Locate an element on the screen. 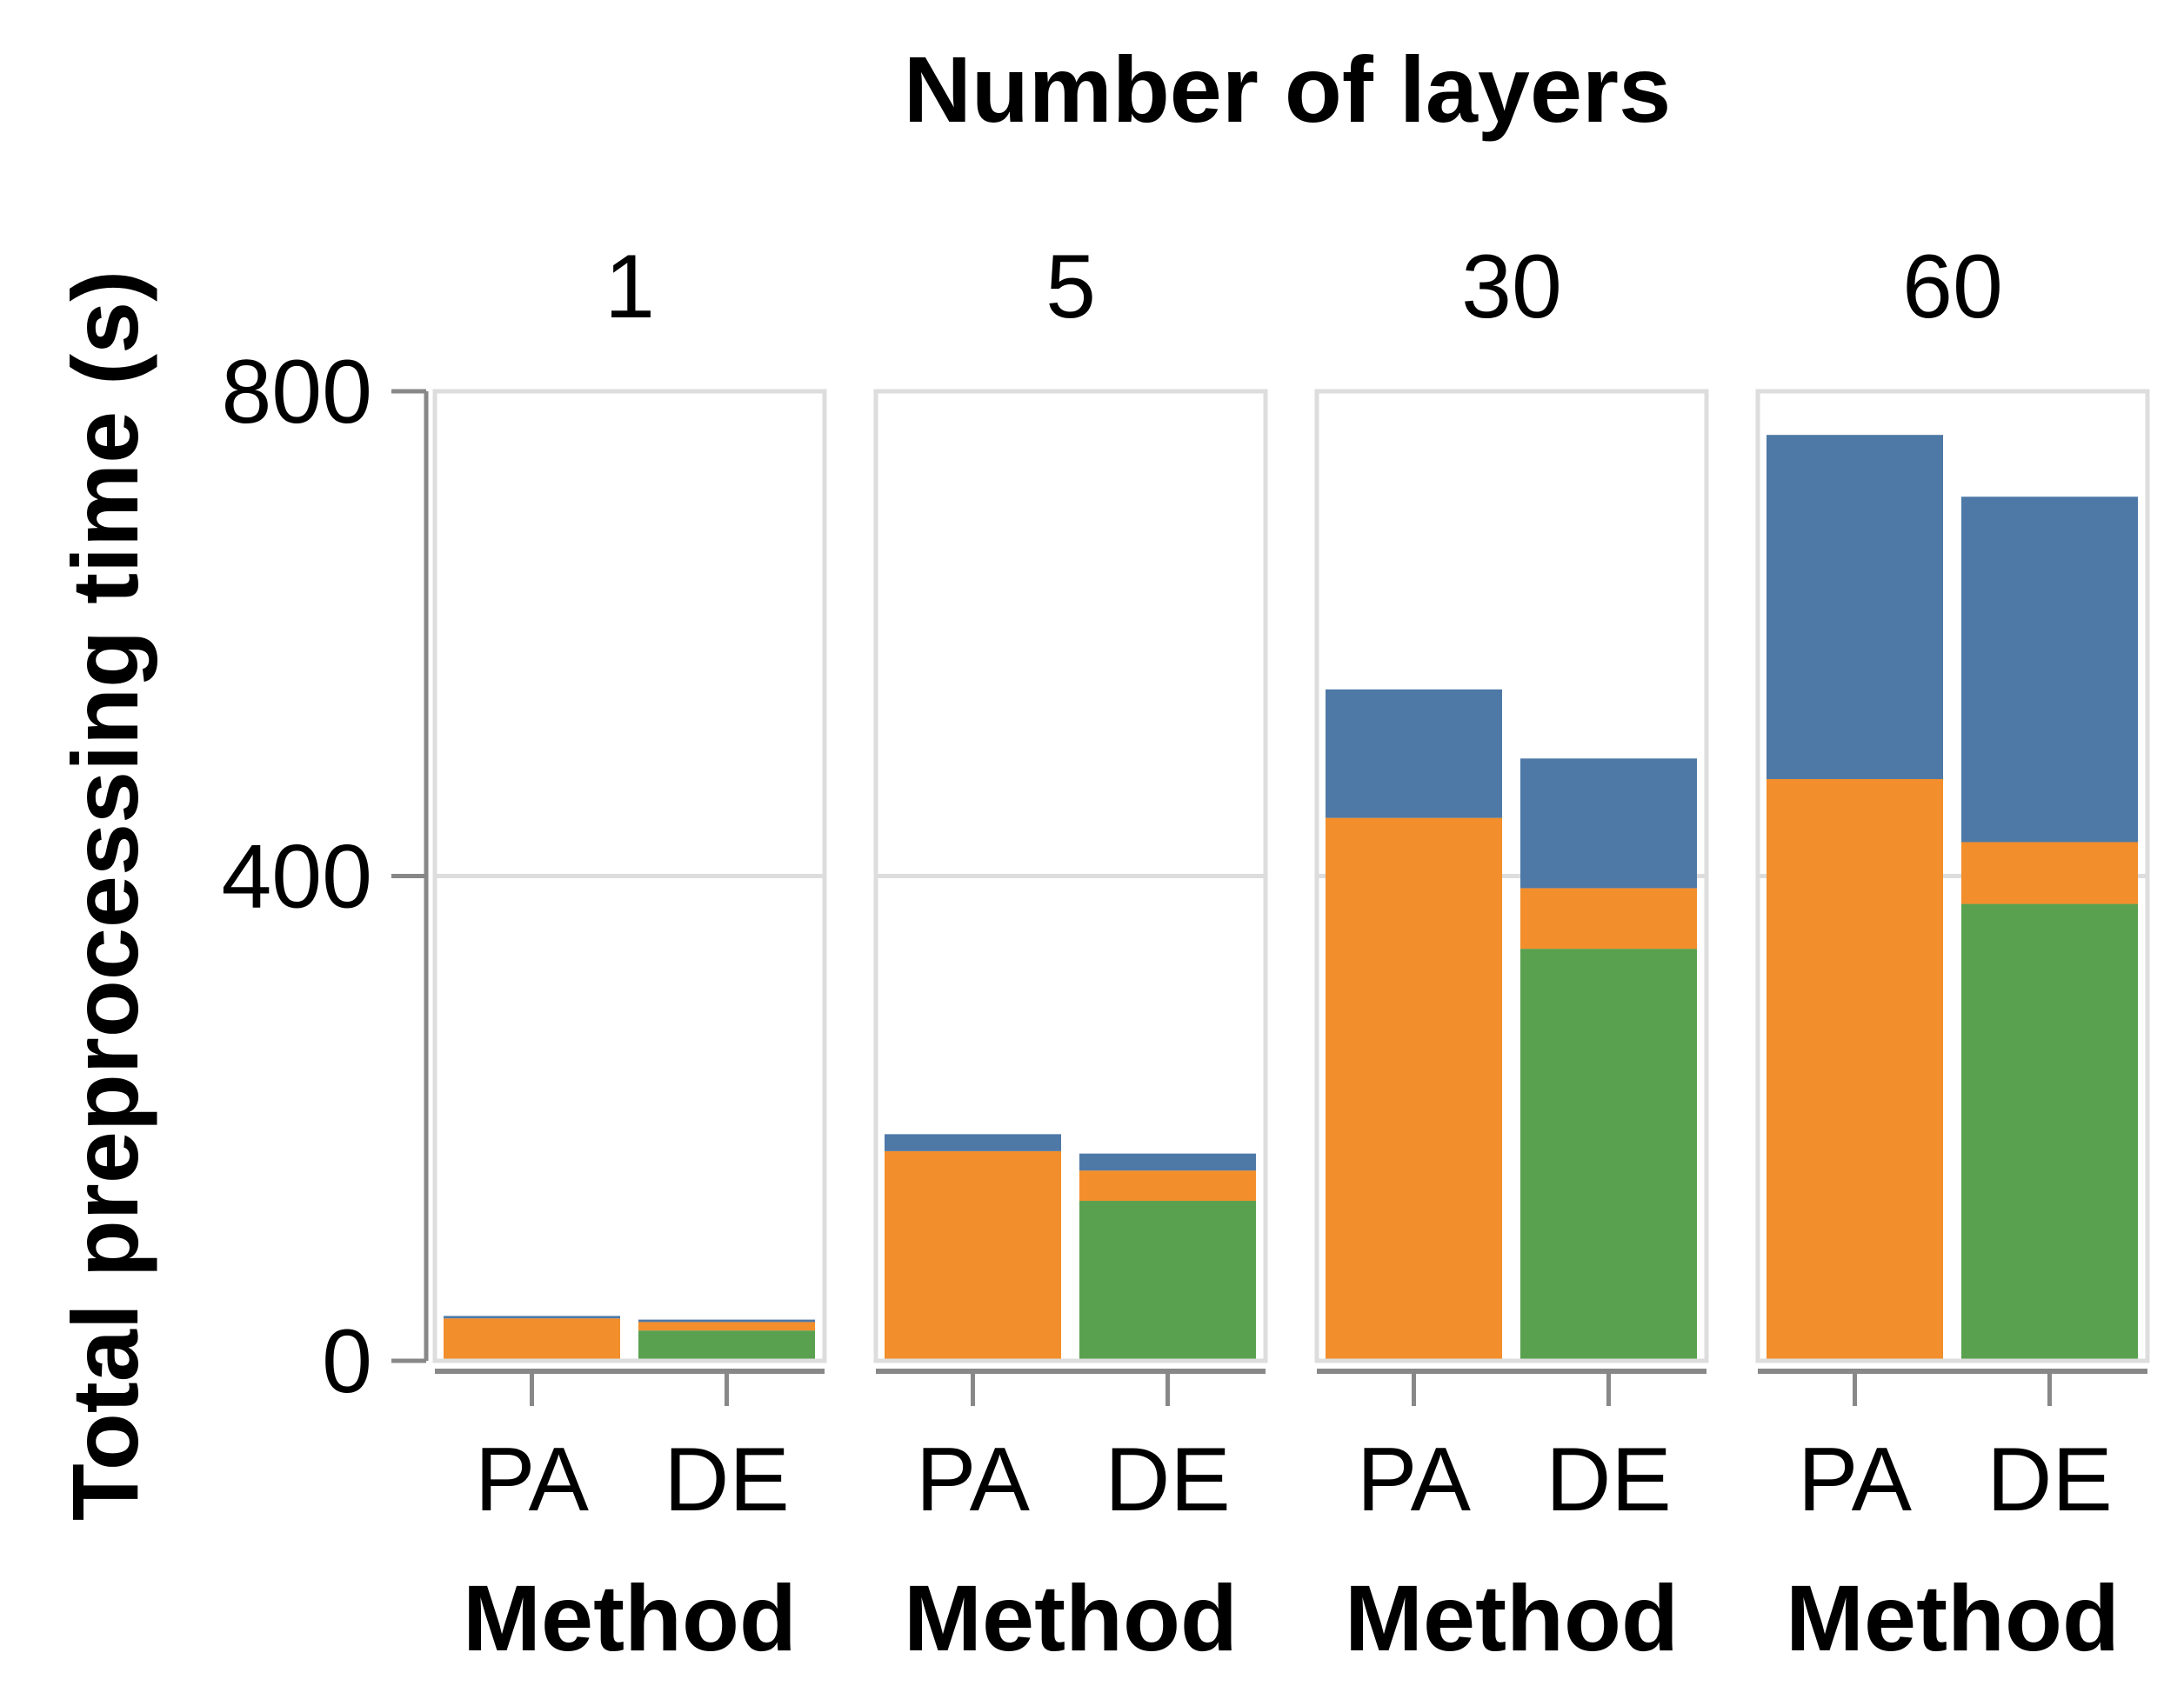  bar-60-DE-orange is located at coordinates (2049, 873).